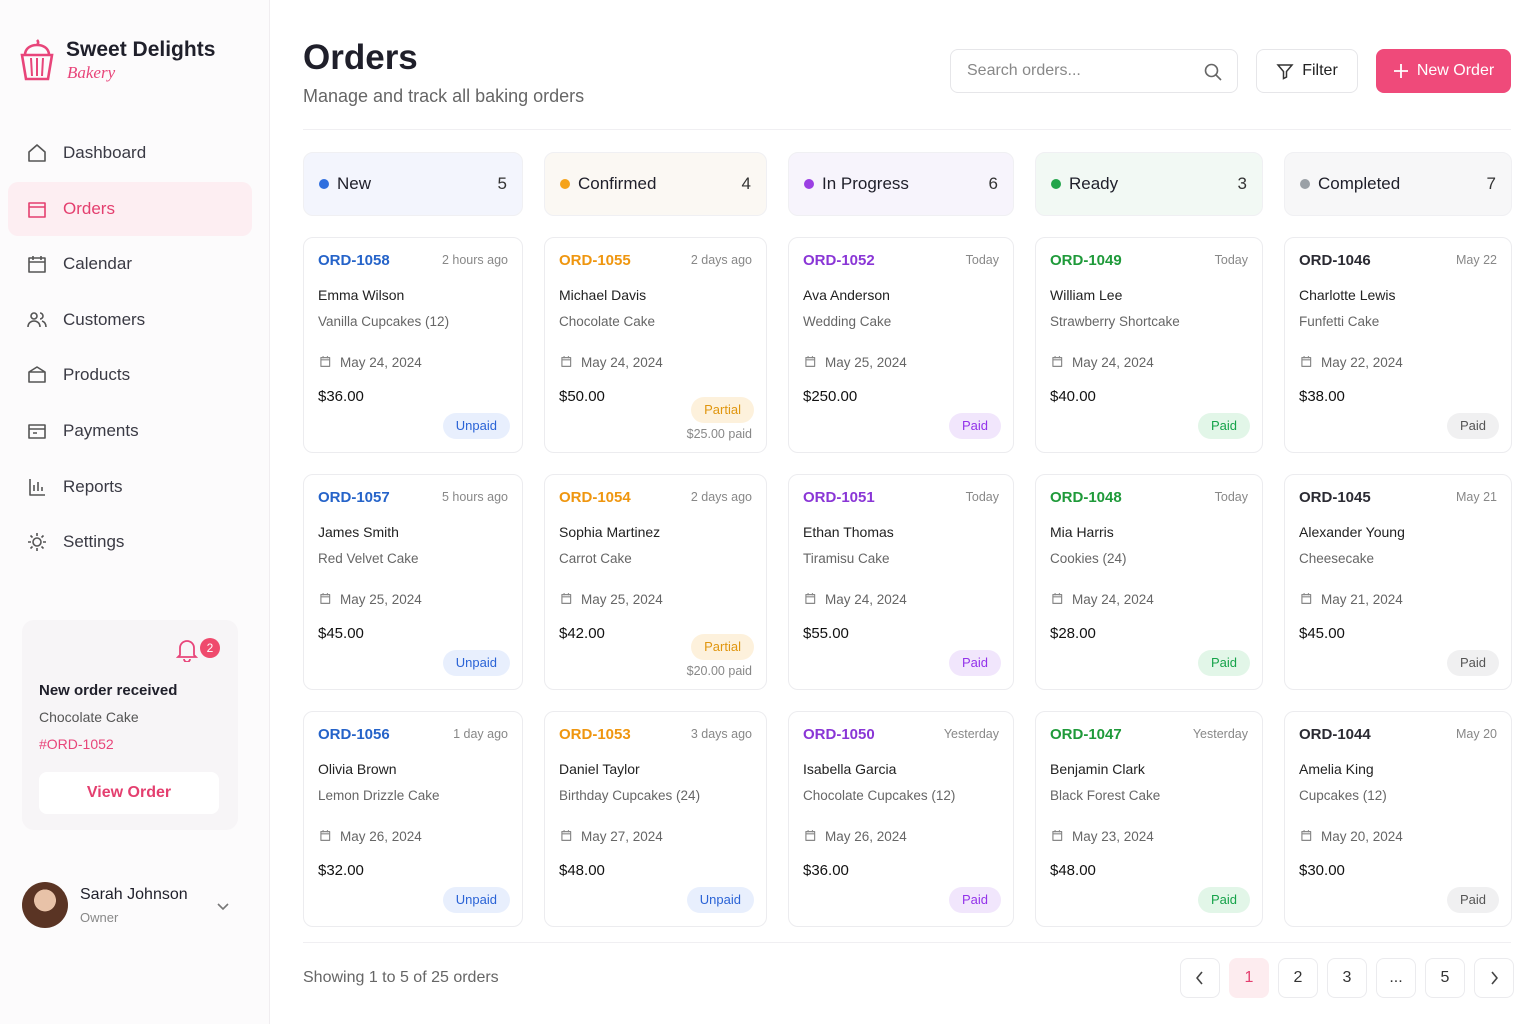  Describe the element at coordinates (89, 717) in the screenshot. I see `notification-item: Chocolate Cake` at that location.